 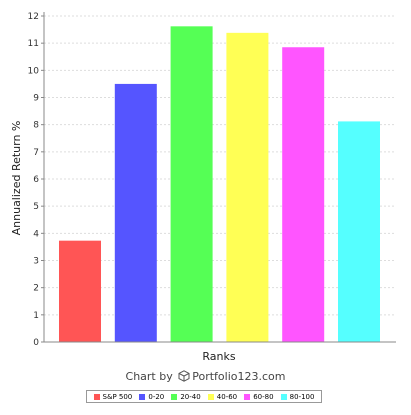 I want to click on chart-credit: Chart by Portfolio123.com, so click(x=205, y=376).